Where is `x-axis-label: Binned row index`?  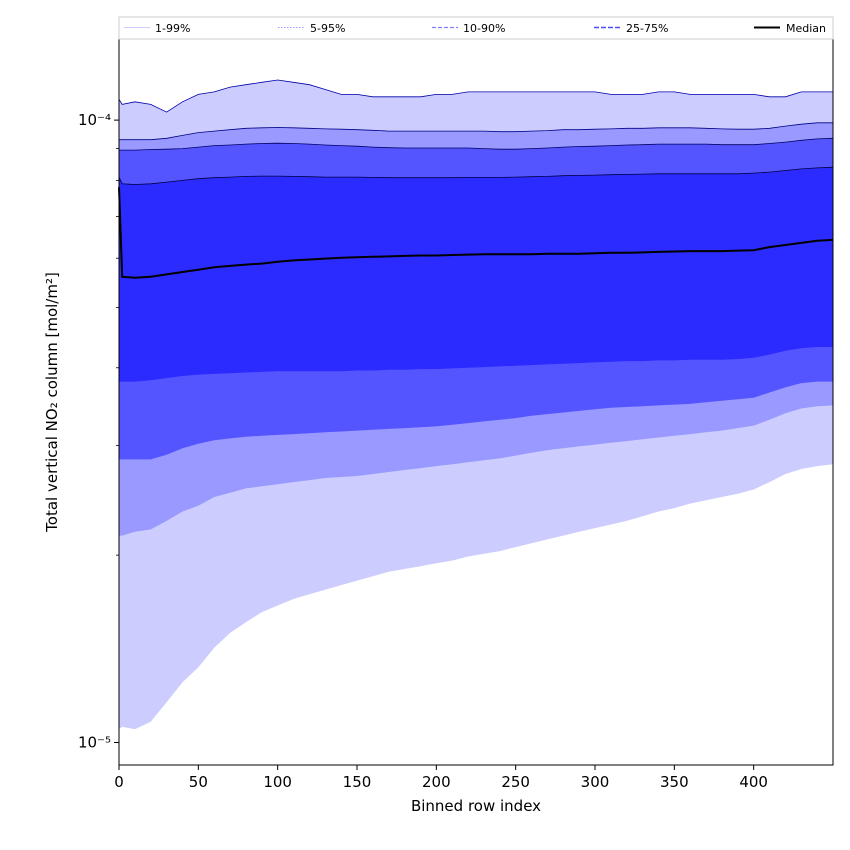 x-axis-label: Binned row index is located at coordinates (476, 806).